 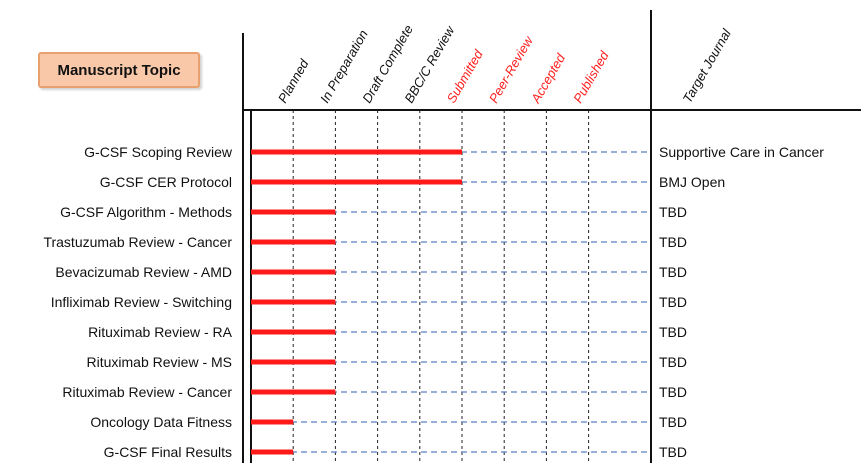 I want to click on topic-label: Rituximab Review - RA, so click(x=160, y=332).